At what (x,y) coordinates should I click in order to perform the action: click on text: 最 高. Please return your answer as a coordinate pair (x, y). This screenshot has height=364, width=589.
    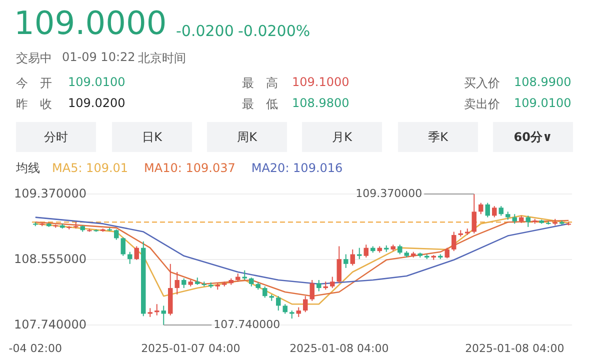
    Looking at the image, I should click on (260, 83).